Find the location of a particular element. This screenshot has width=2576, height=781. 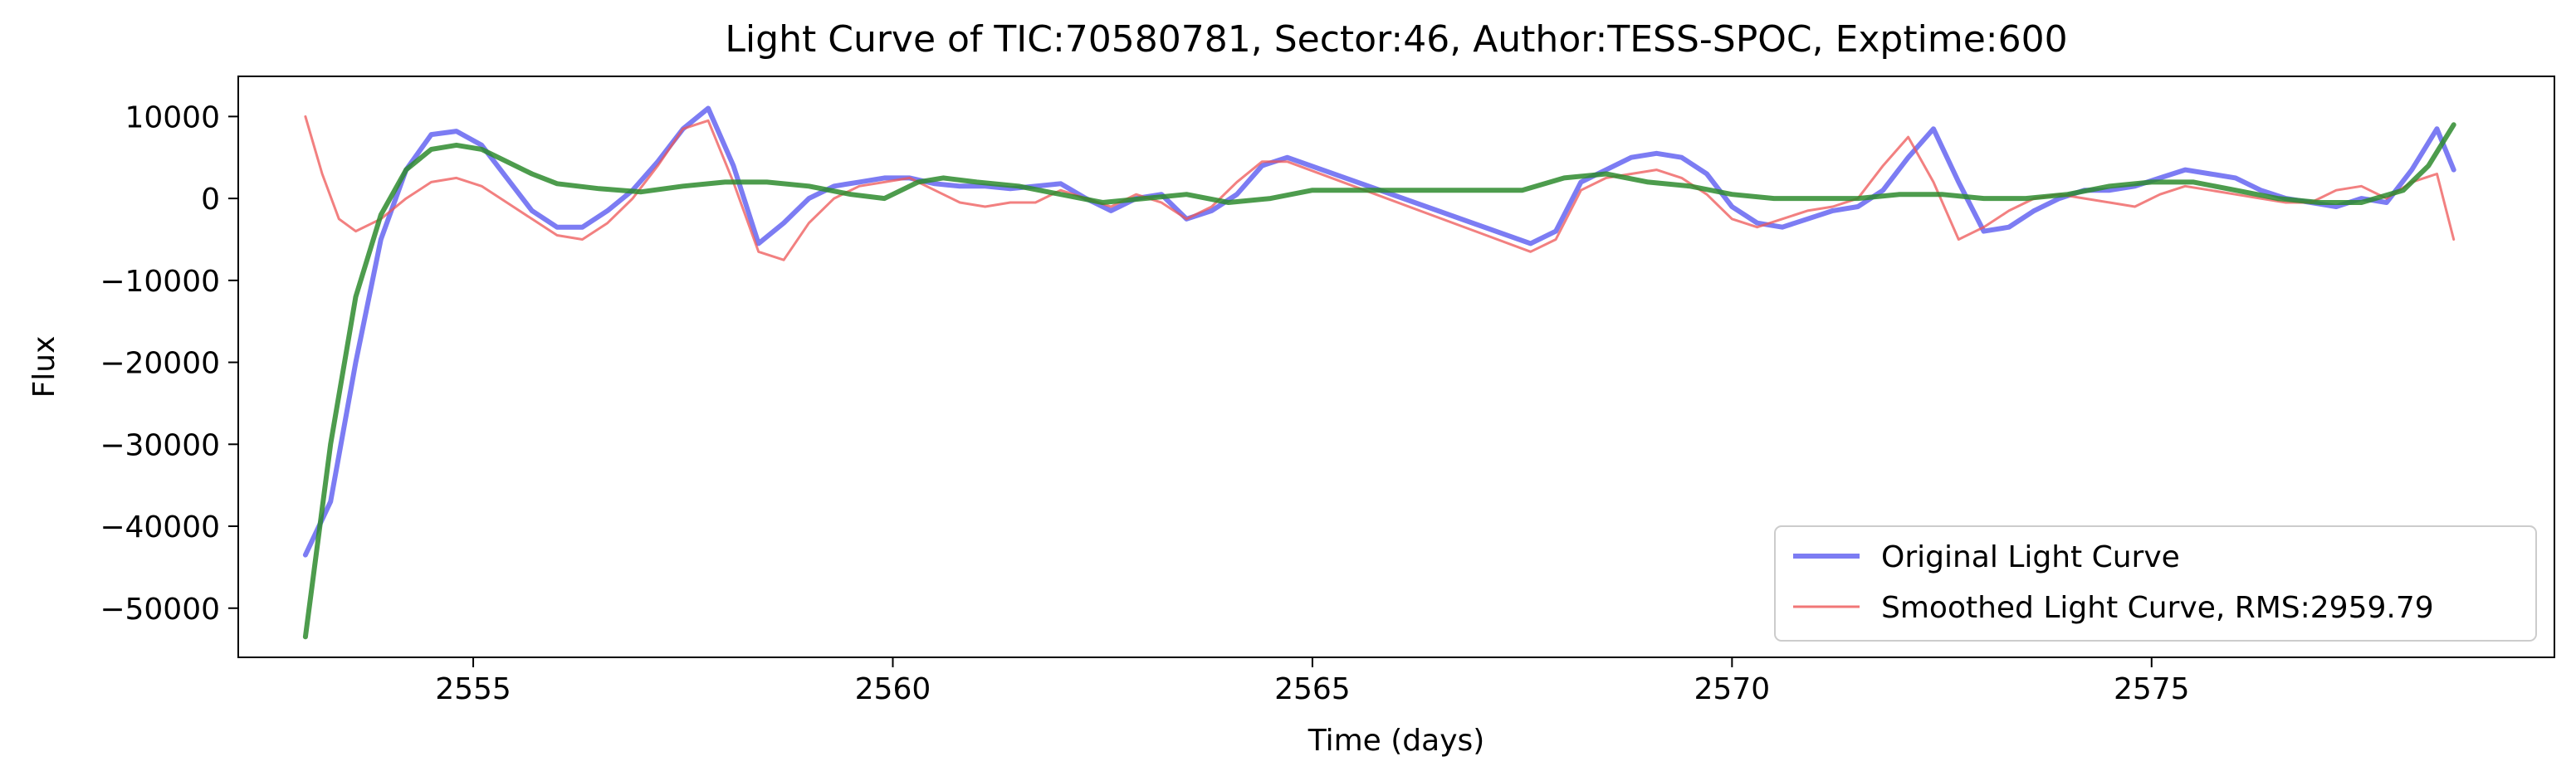

y-tick-label: −40000 is located at coordinates (160, 527).